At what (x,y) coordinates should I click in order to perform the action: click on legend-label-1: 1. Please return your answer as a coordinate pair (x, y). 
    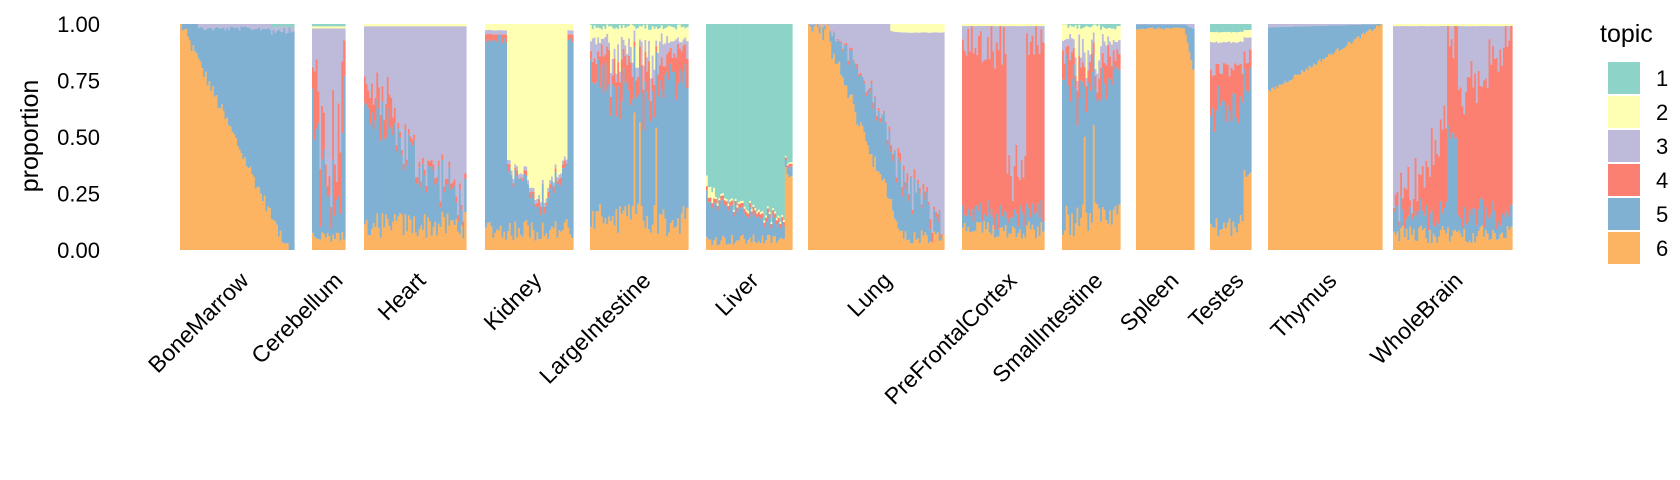
    Looking at the image, I should click on (1662, 78).